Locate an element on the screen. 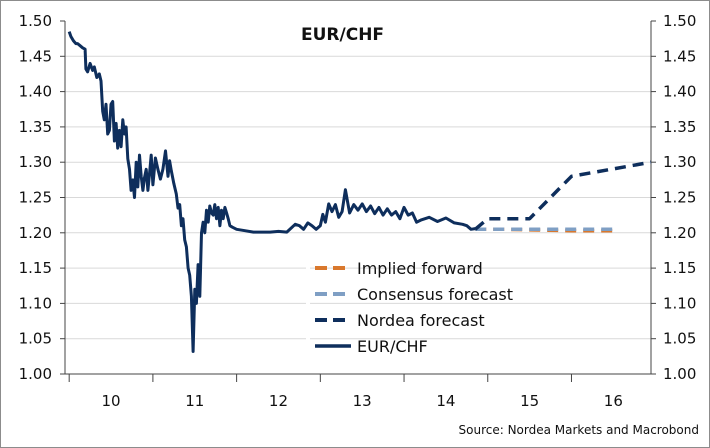 This screenshot has height=448, width=710. y-tick-label-left: 1.00 is located at coordinates (35, 374).